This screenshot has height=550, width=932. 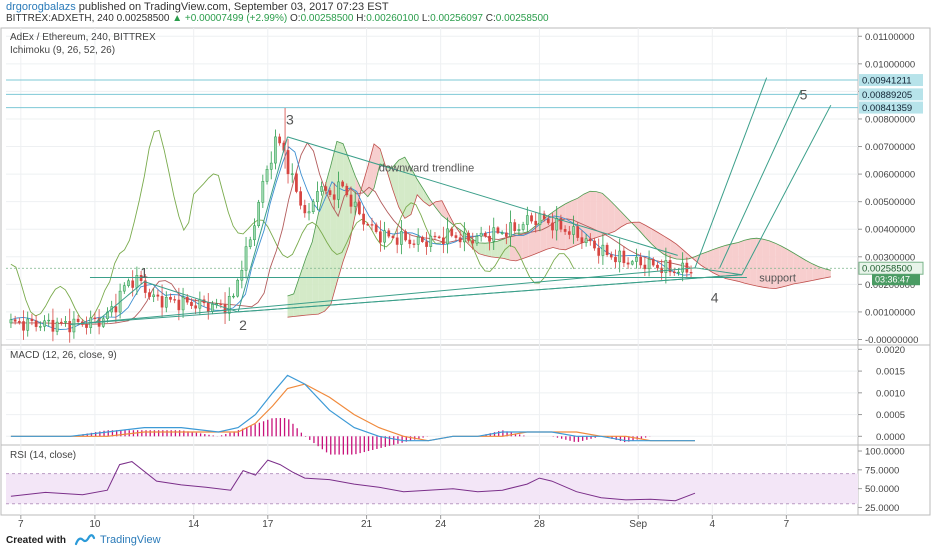 I want to click on countdown-label: 03:36:47, so click(x=892, y=280).